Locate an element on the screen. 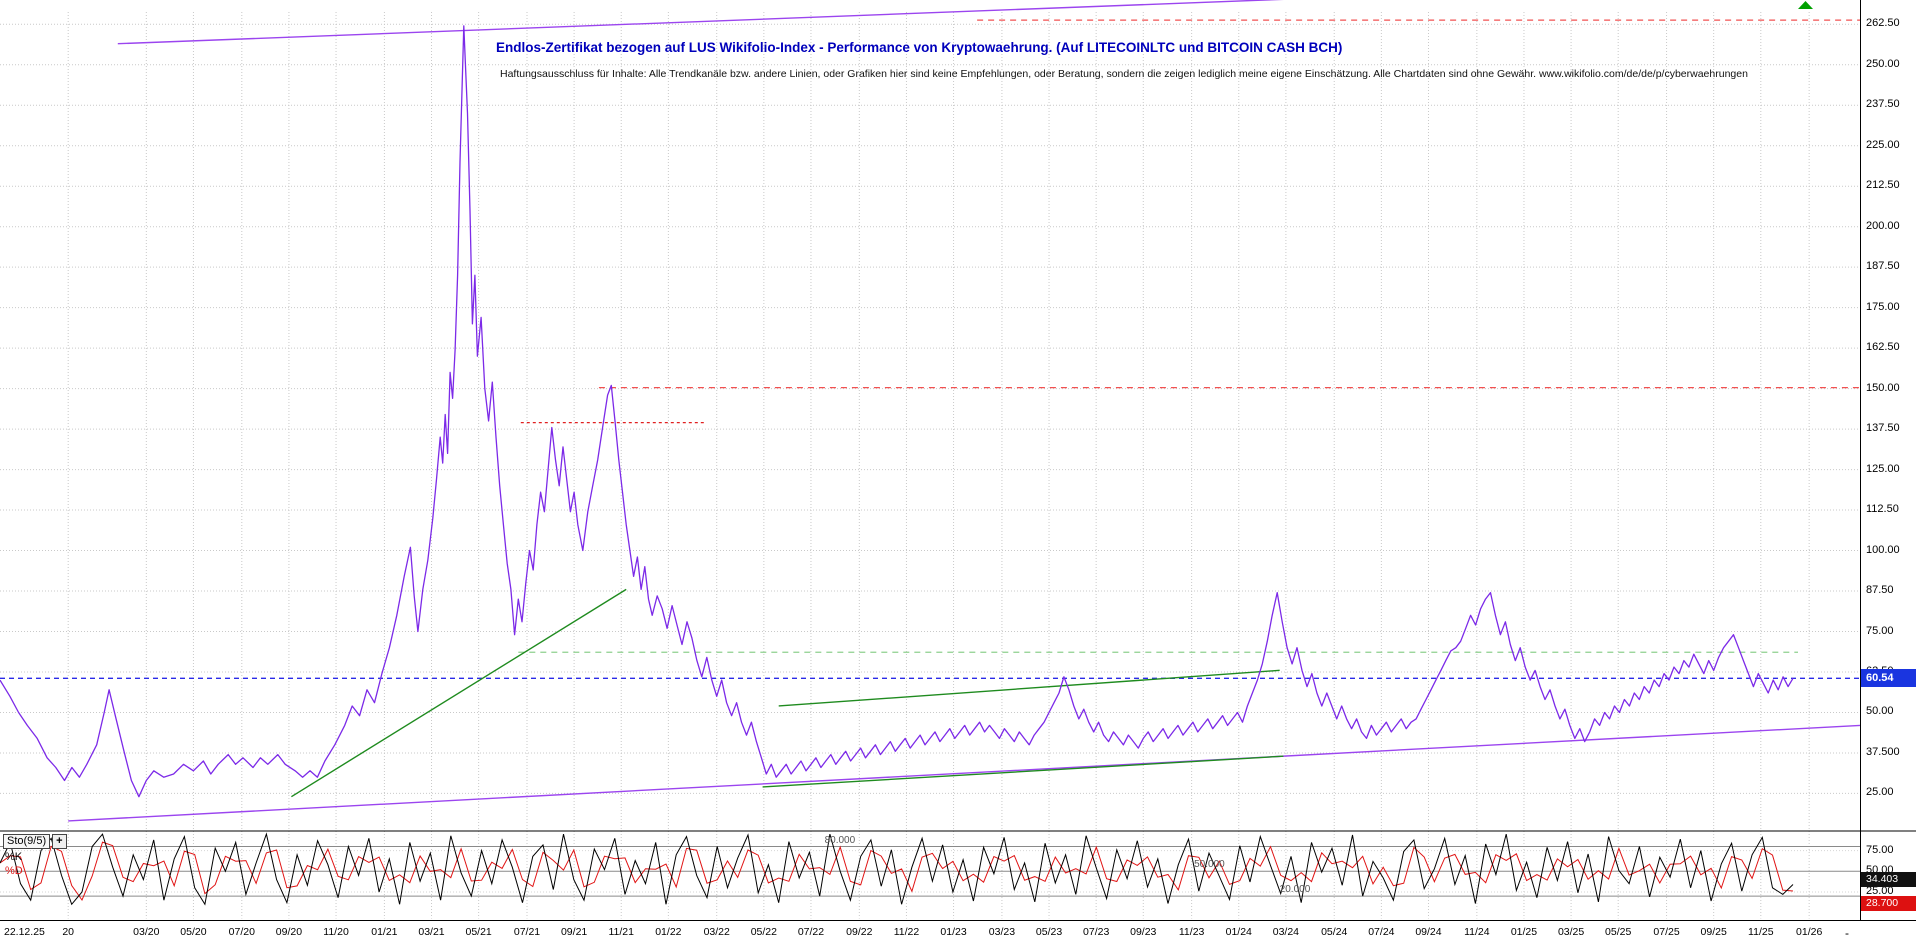  x-axis-tick-label: 11/22 is located at coordinates (906, 932).